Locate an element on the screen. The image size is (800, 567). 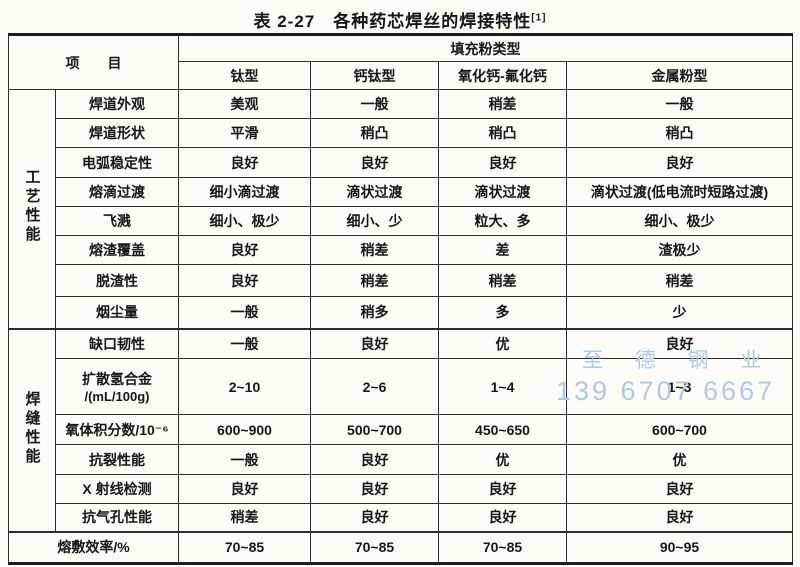
row-label: 抗裂性能 is located at coordinates (117, 459).